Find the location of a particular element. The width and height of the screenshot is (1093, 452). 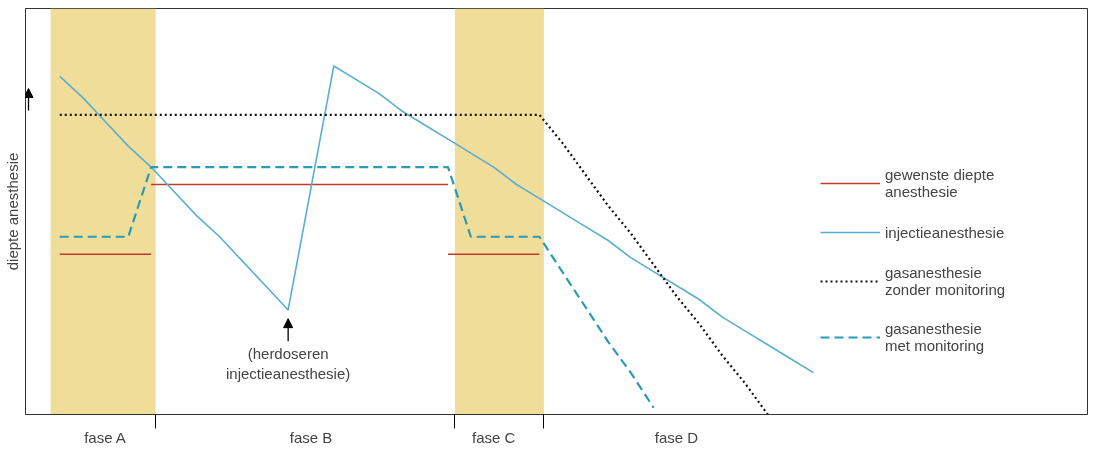

legend-label: gewenste diepte anesthesie is located at coordinates (940, 183).